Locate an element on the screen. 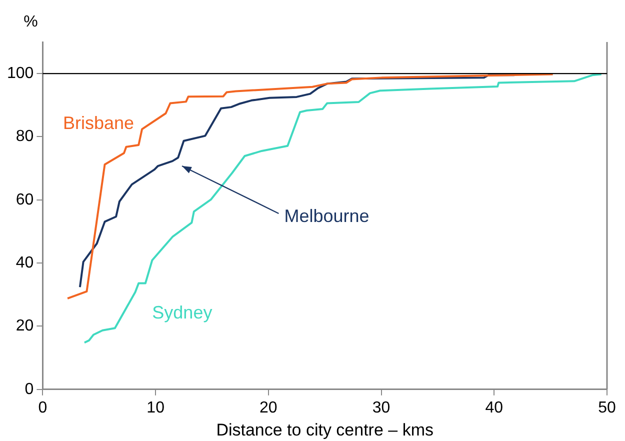 This screenshot has width=625, height=441. y-axis-title: % is located at coordinates (31, 21).